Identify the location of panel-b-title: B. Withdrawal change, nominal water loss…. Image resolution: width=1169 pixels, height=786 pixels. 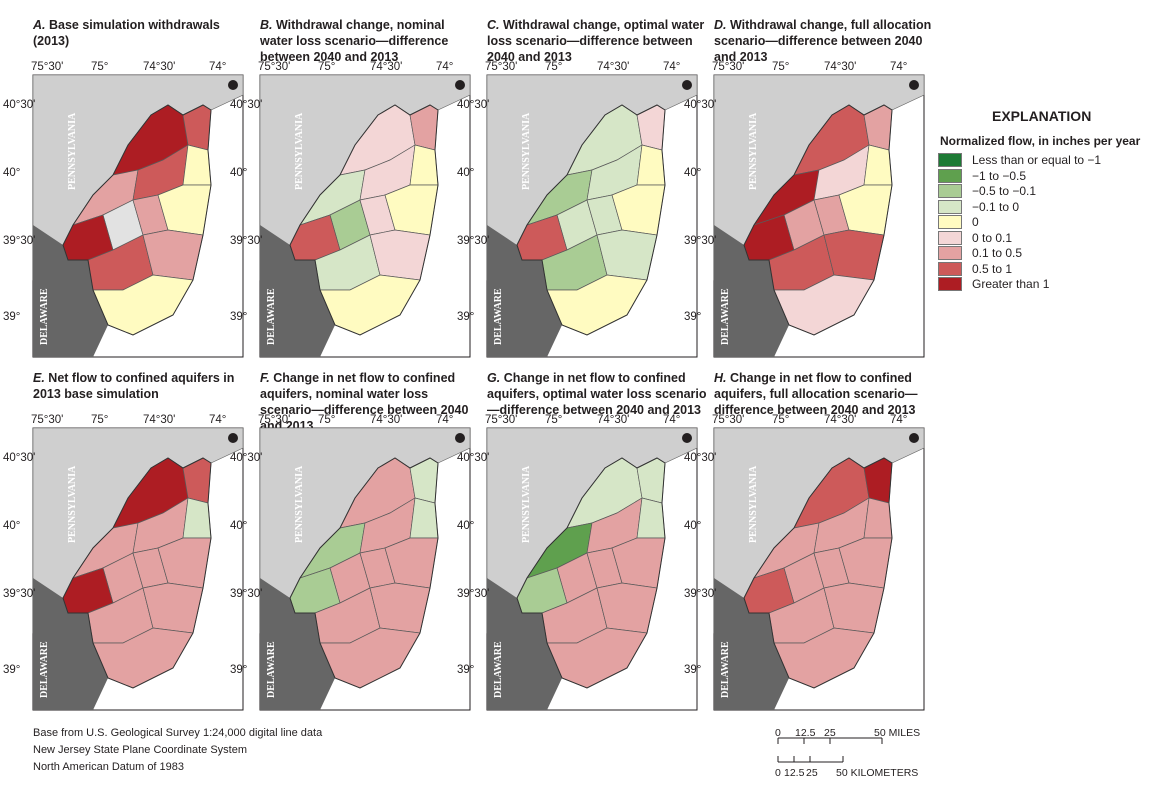
(354, 41).